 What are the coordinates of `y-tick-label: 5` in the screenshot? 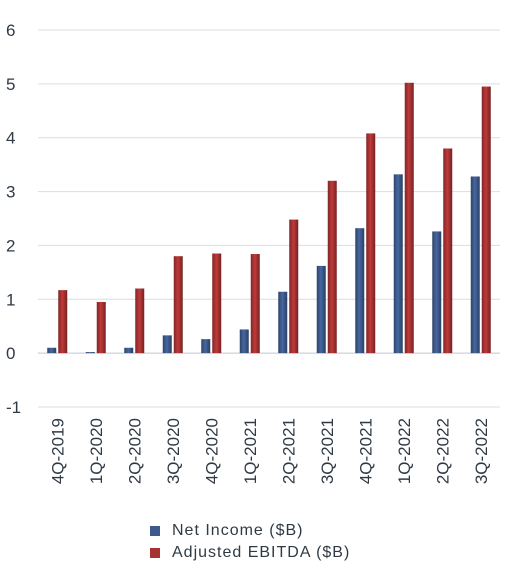 It's located at (10, 84).